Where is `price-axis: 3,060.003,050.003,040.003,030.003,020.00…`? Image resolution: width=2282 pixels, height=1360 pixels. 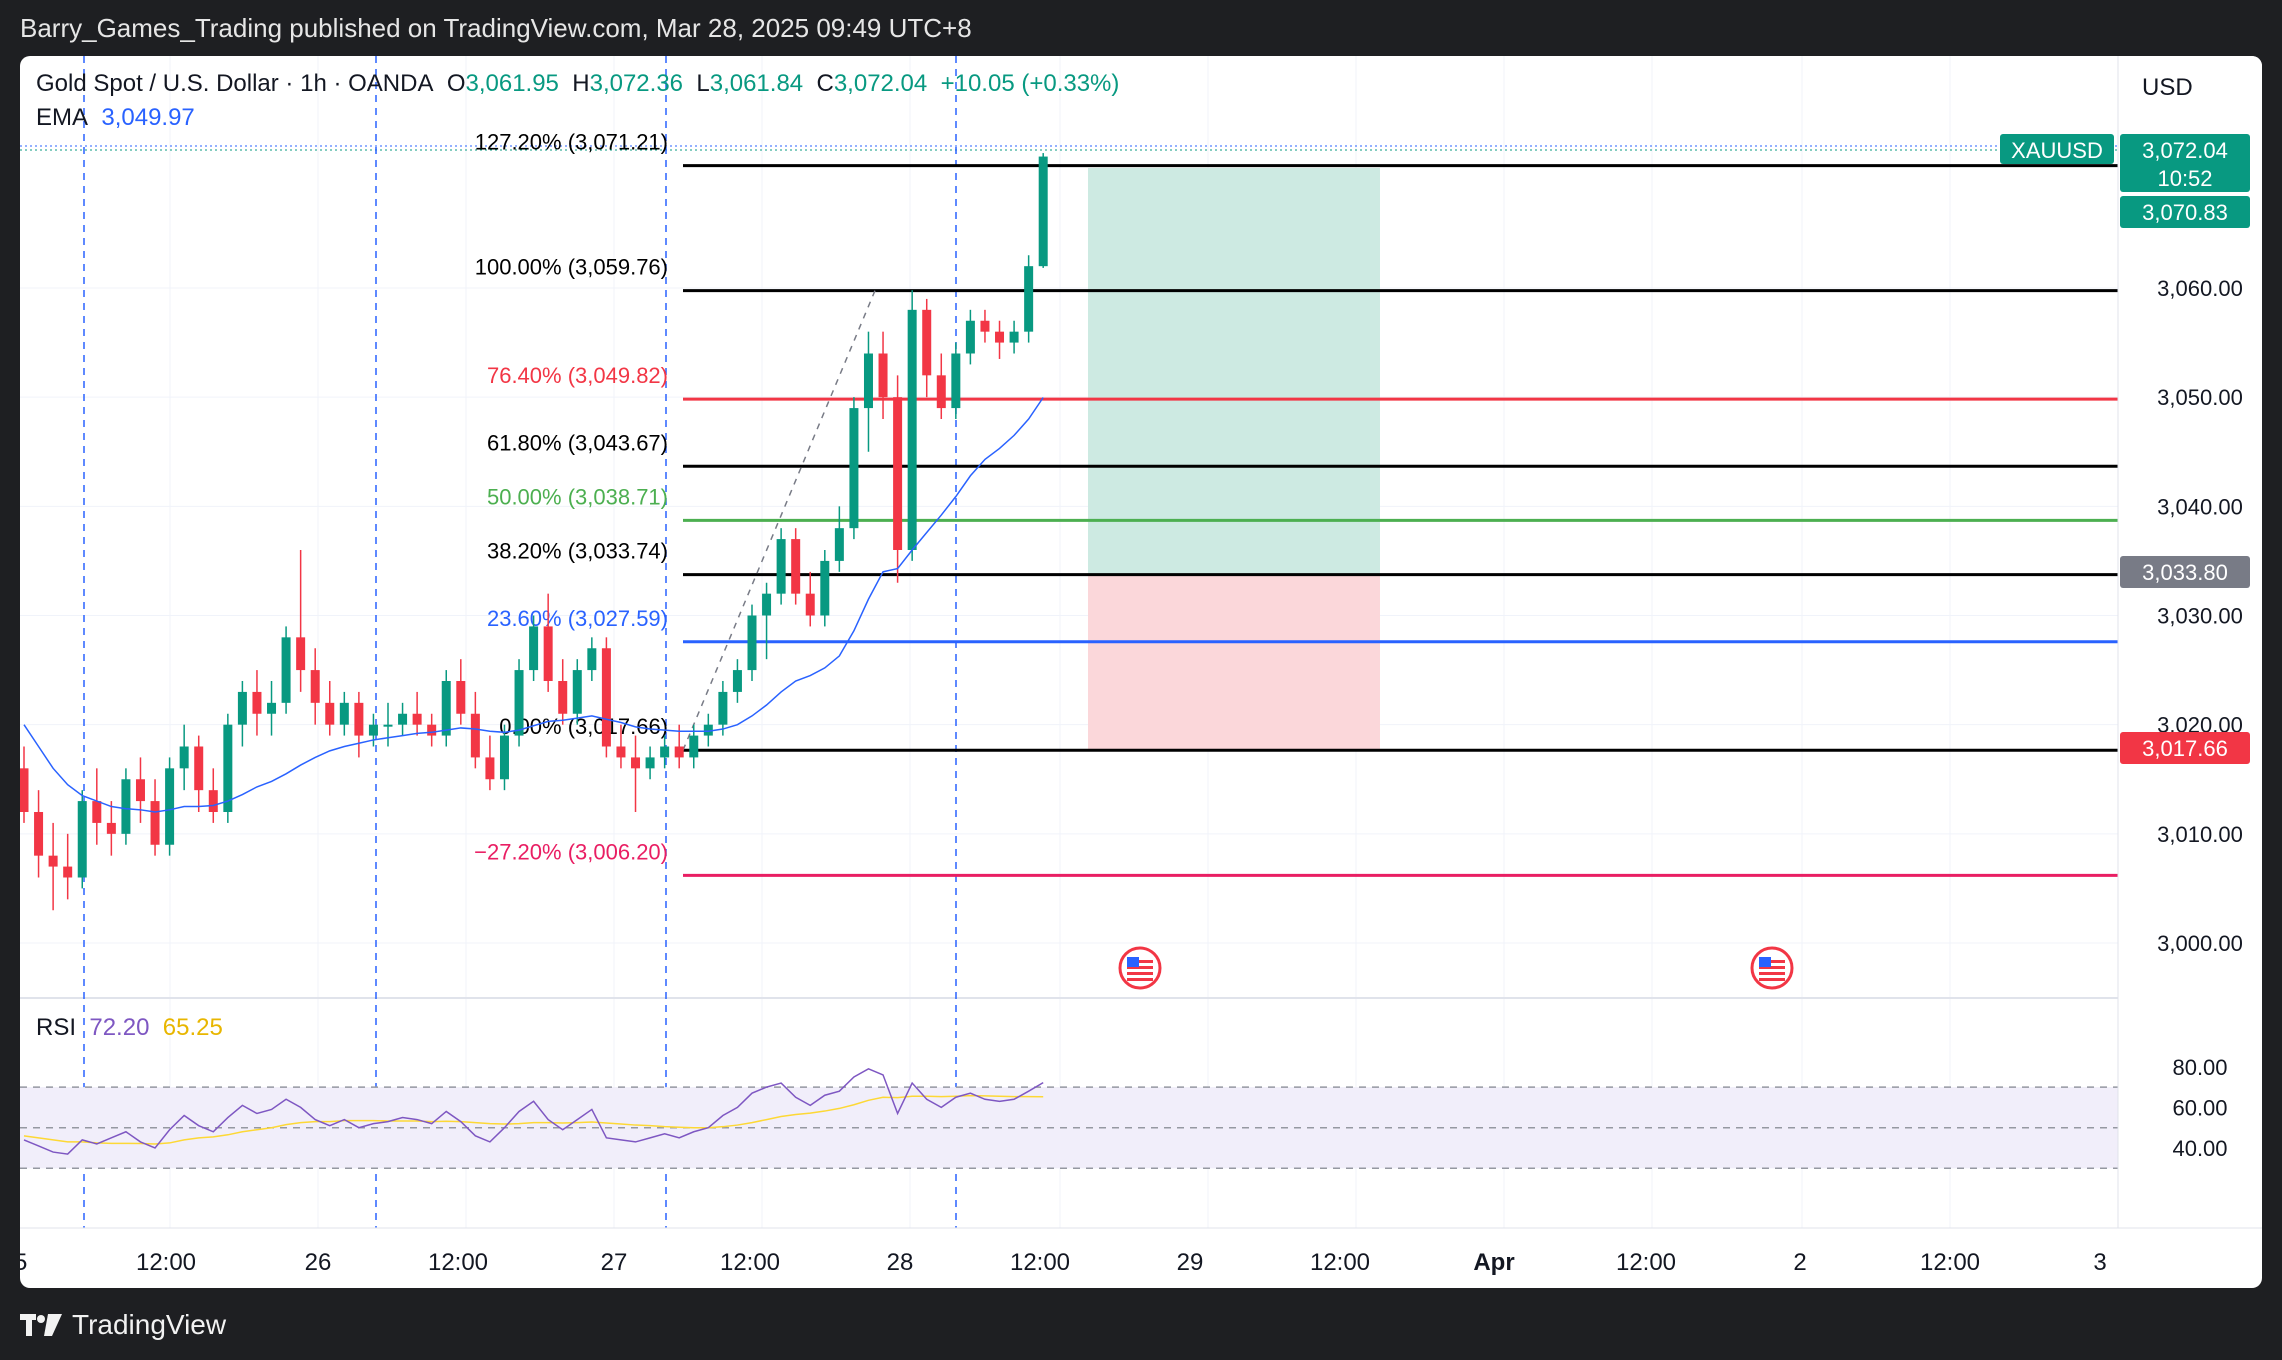 price-axis: 3,060.003,050.003,040.003,030.003,020.00… is located at coordinates (2131, 642).